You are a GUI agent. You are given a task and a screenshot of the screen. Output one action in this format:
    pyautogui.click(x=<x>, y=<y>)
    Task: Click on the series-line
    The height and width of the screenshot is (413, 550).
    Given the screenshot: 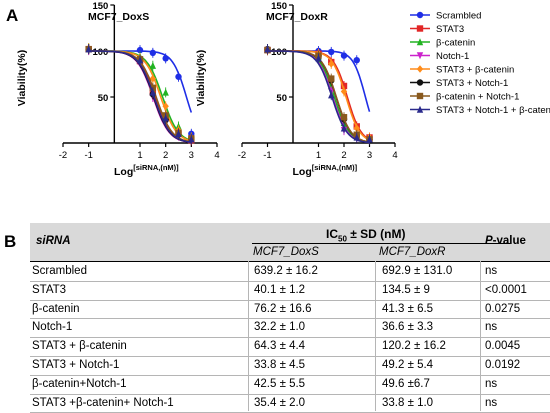 What is the action you would take?
    pyautogui.click(x=318, y=97)
    